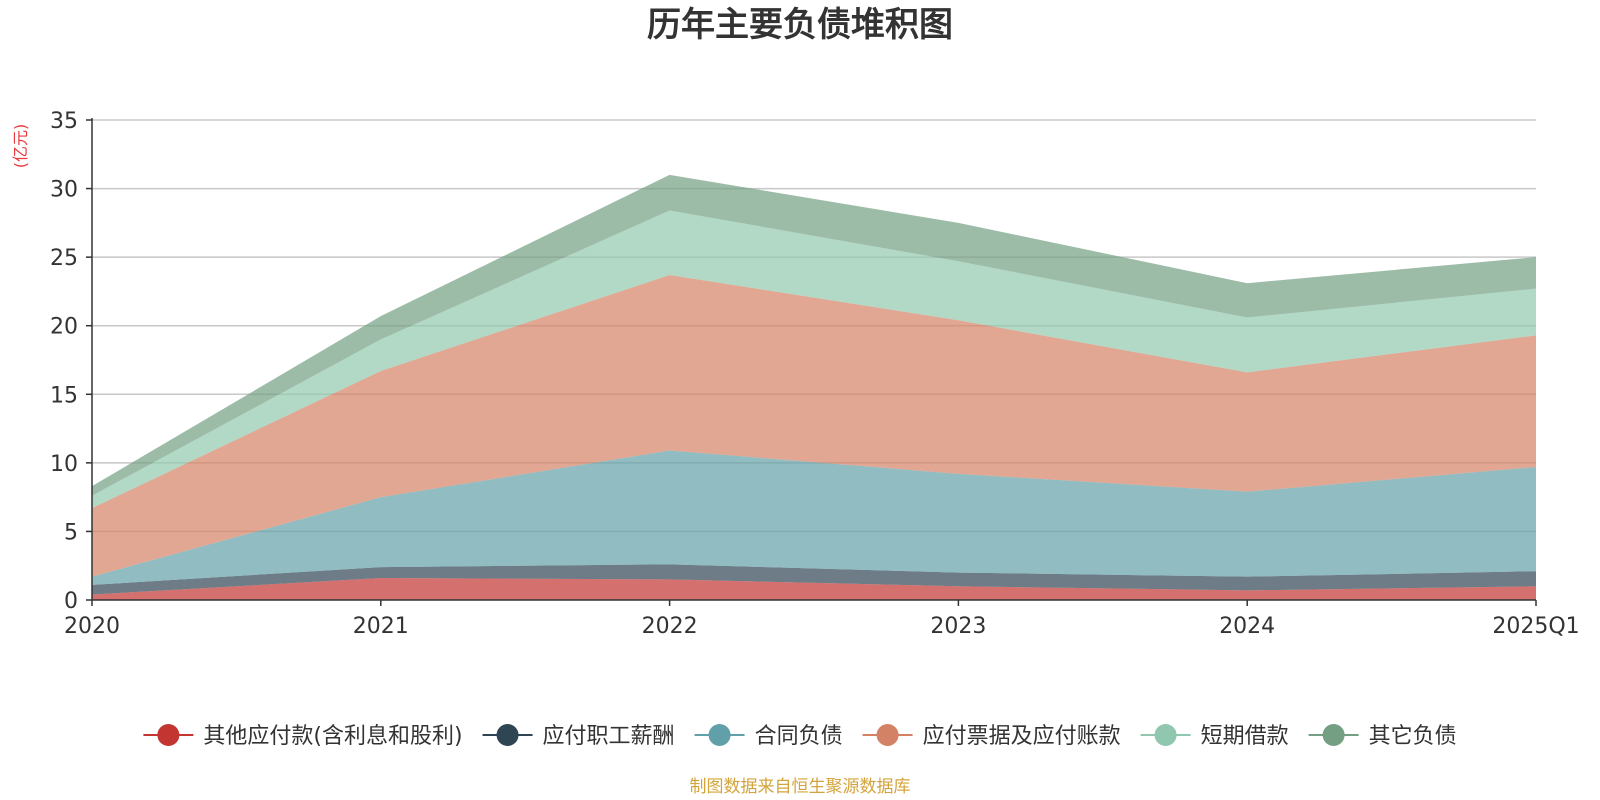 This screenshot has width=1600, height=800. Describe the element at coordinates (332, 736) in the screenshot. I see `legend-label: 其他应付款(含利息和股利)` at that location.